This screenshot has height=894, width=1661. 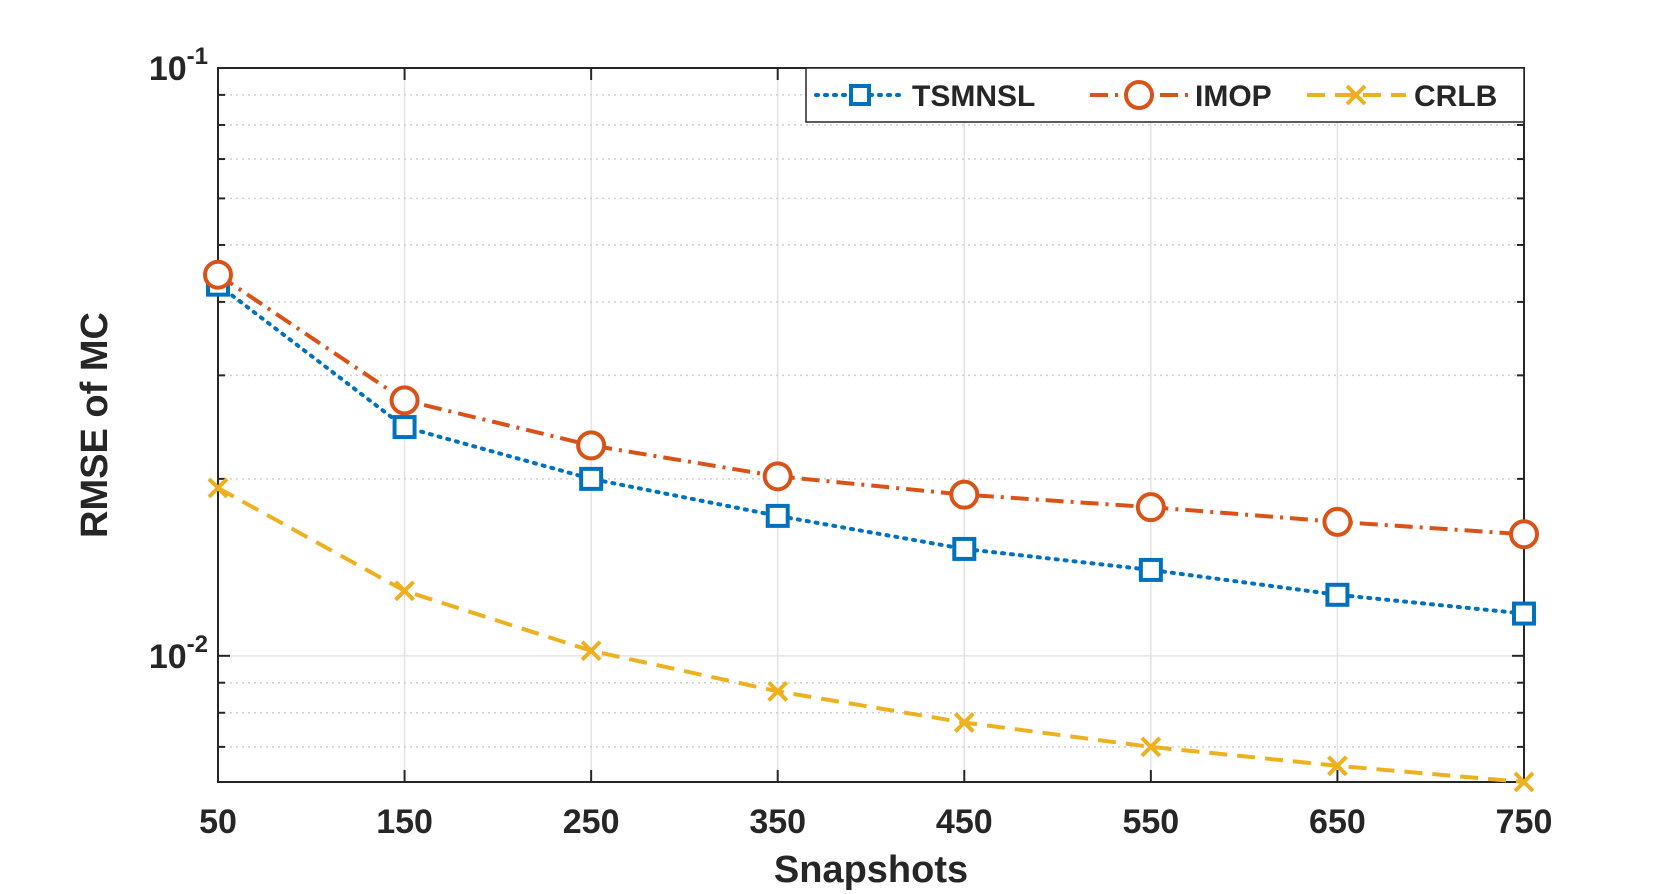 What do you see at coordinates (1150, 822) in the screenshot?
I see `x-tick-label: 550` at bounding box center [1150, 822].